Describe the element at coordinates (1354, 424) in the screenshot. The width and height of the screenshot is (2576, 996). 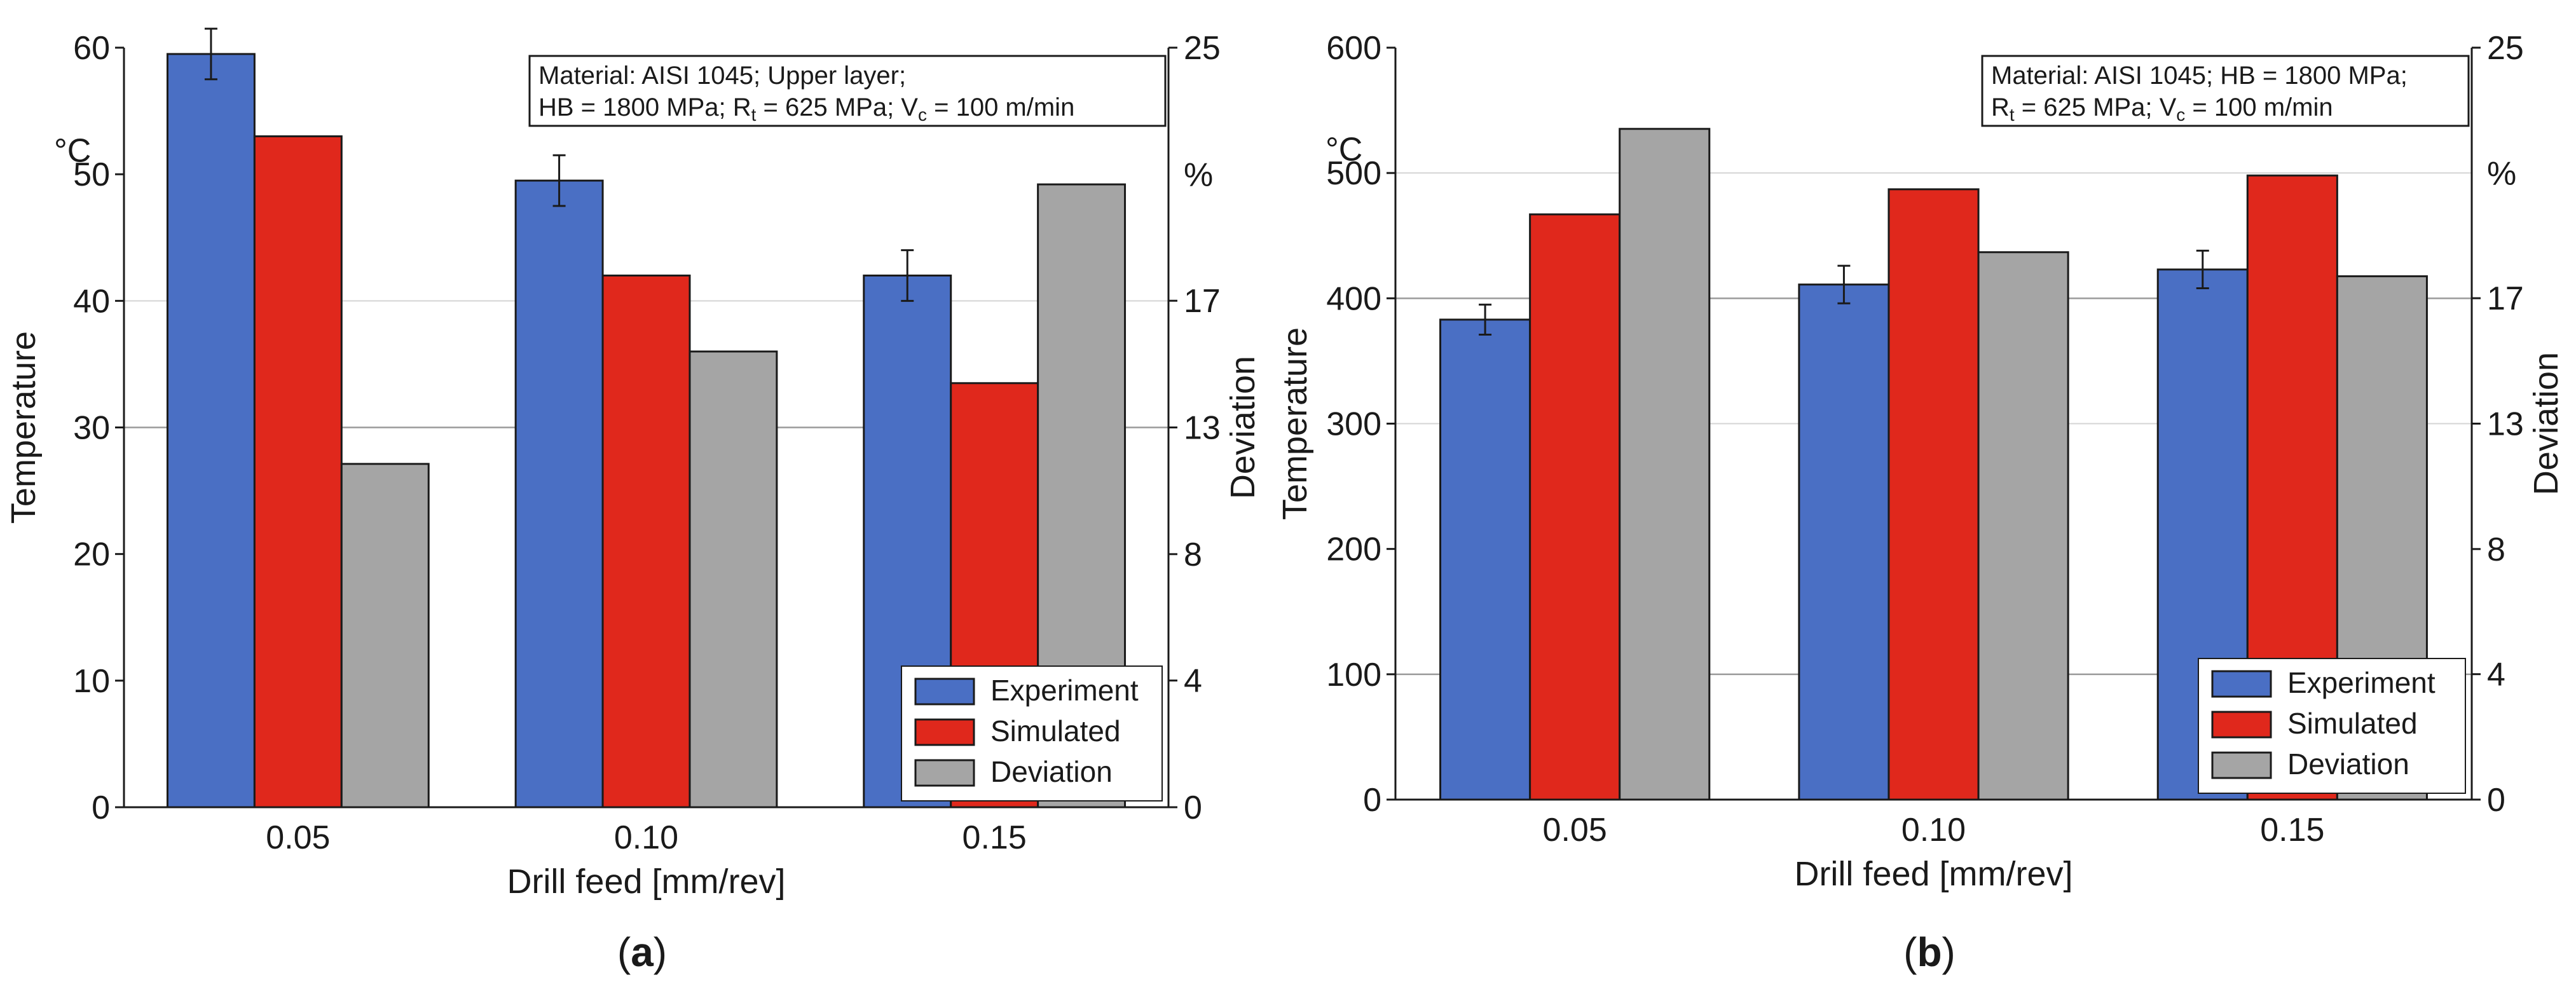
I see `y-tick-label: 300` at that location.